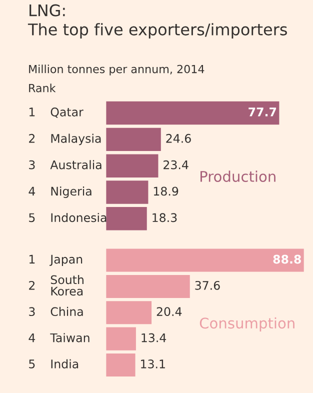 The width and height of the screenshot is (313, 393). What do you see at coordinates (164, 217) in the screenshot?
I see `data-label: 18.3` at bounding box center [164, 217].